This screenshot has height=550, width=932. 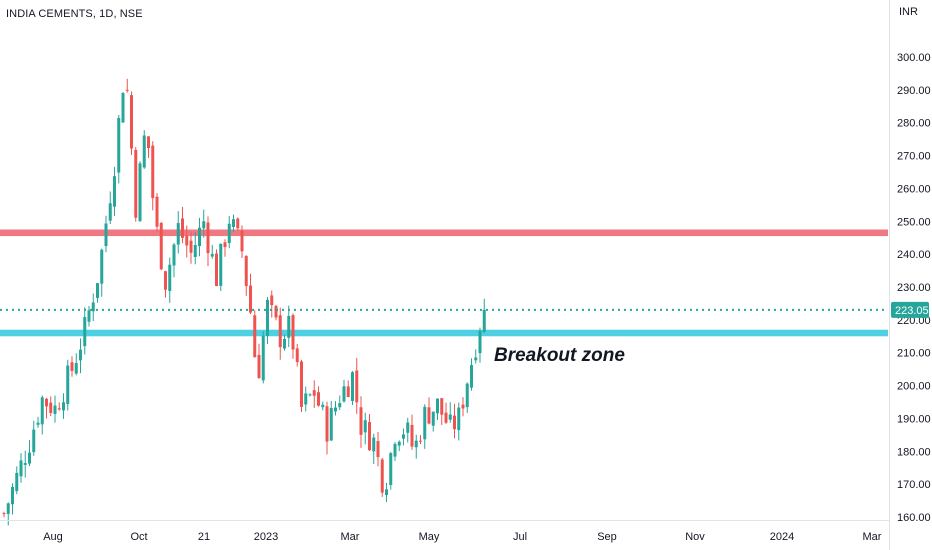 I want to click on y-tick-label: 260.00, so click(x=914, y=189).